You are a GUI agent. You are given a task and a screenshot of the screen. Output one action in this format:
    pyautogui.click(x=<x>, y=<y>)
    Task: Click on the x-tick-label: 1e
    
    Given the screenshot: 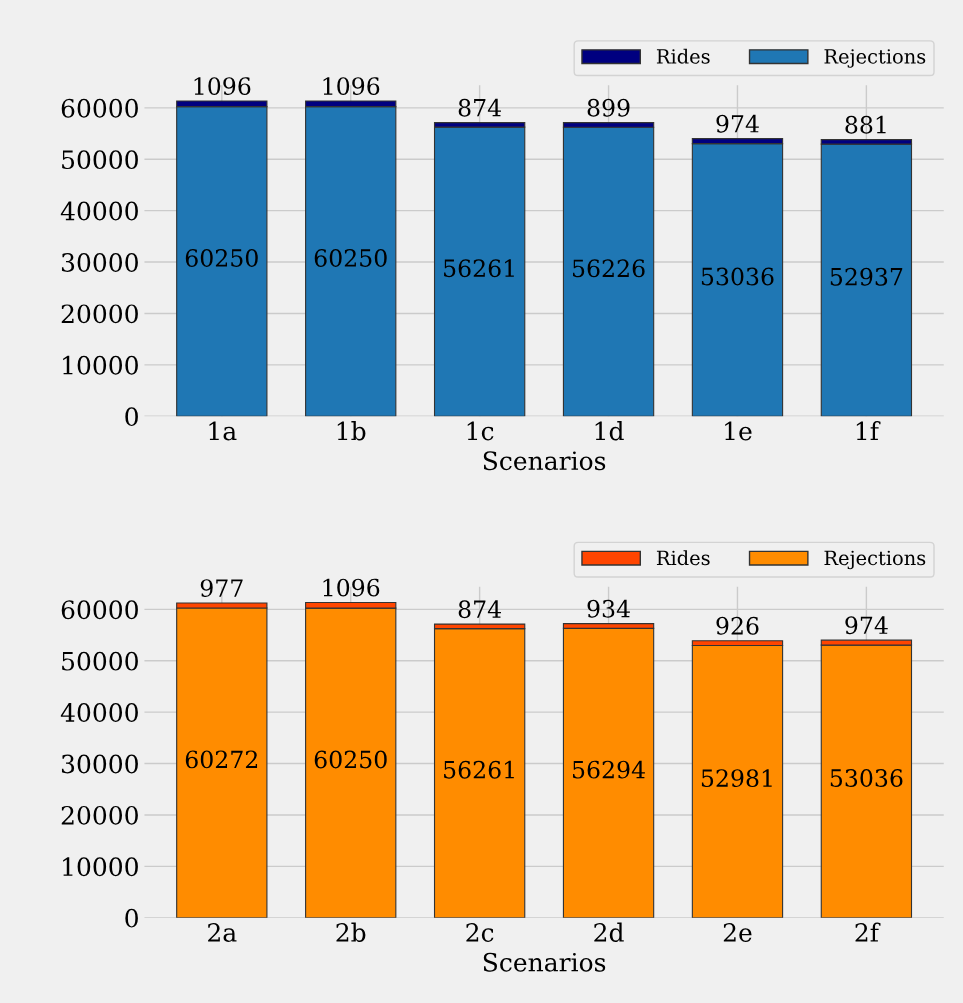 What is the action you would take?
    pyautogui.click(x=738, y=431)
    